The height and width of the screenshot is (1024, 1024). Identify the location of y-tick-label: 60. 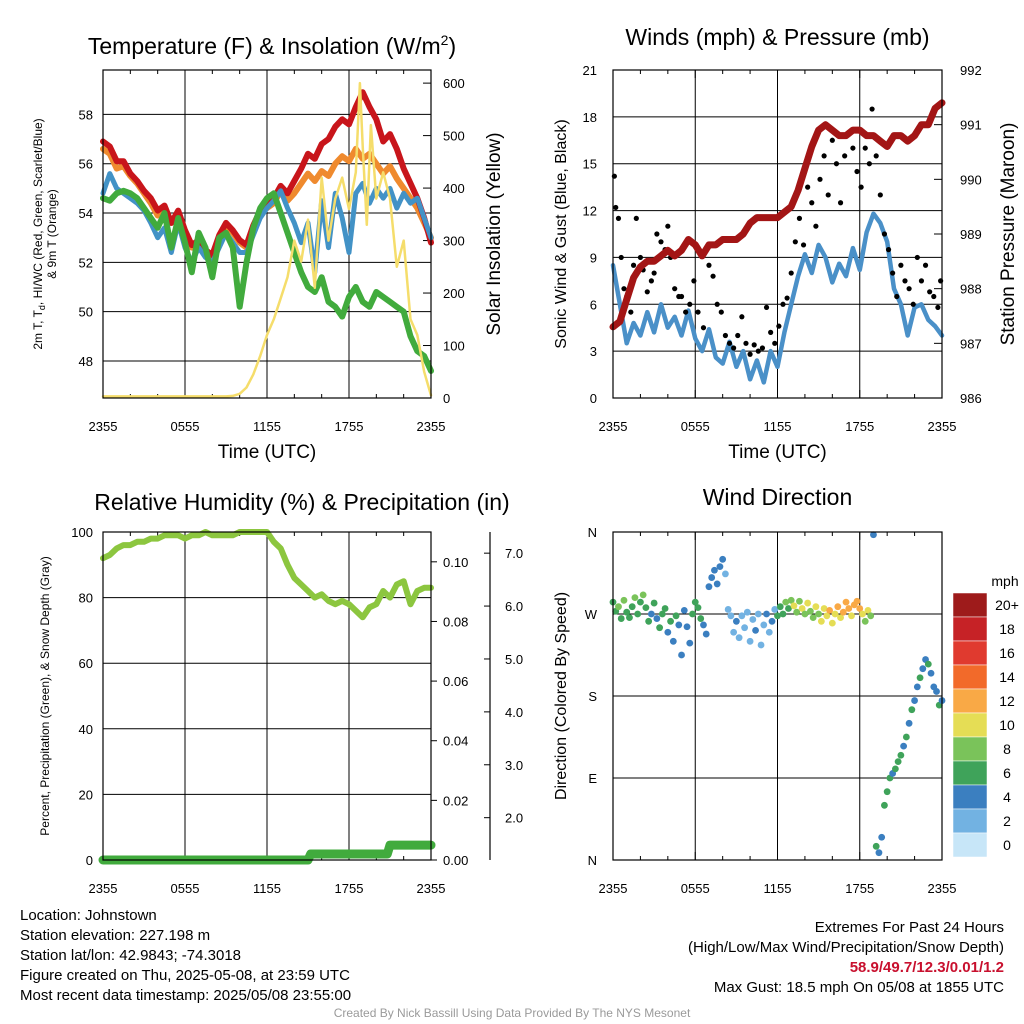
(86, 663).